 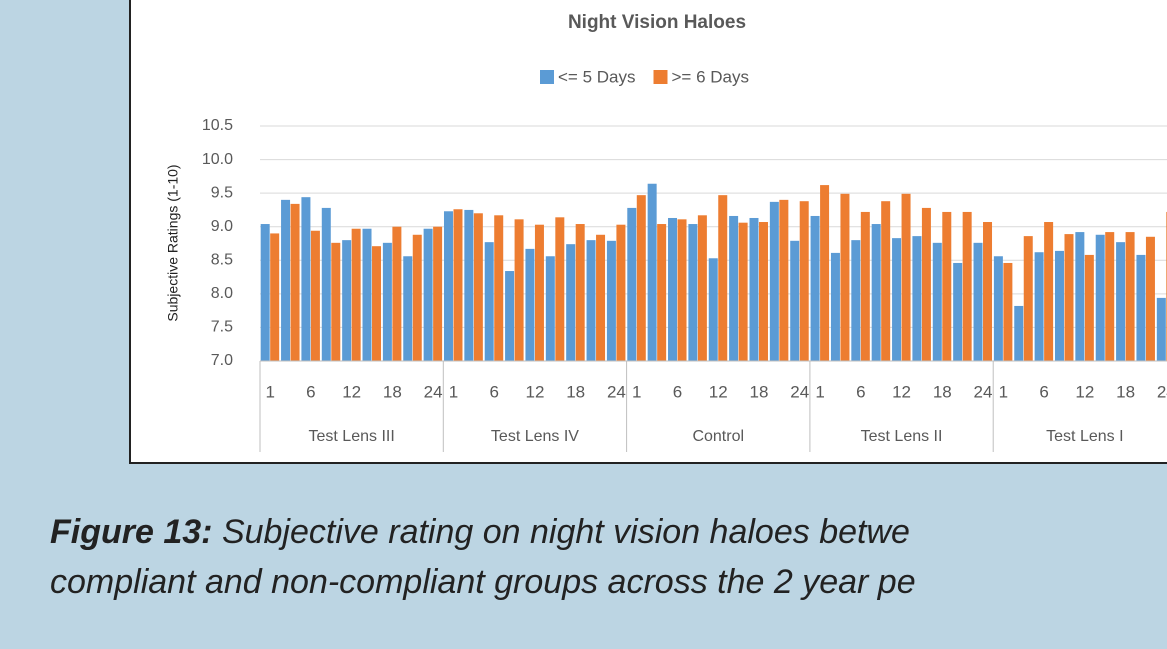 I want to click on y-tick-label: 10.0, so click(x=217, y=159).